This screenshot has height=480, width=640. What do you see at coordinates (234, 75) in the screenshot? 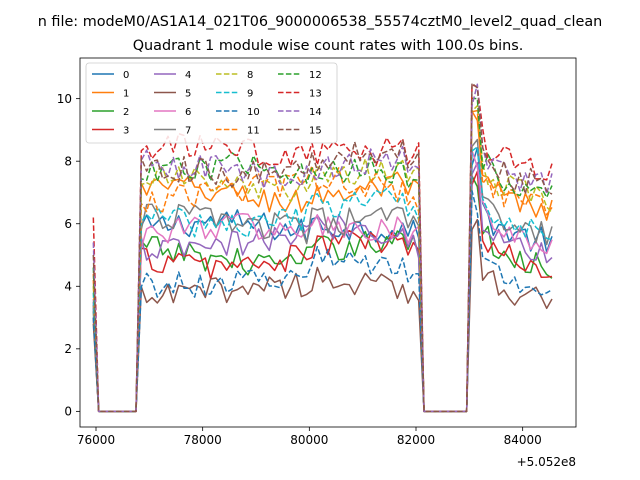
I see `legend-entry: 8` at bounding box center [234, 75].